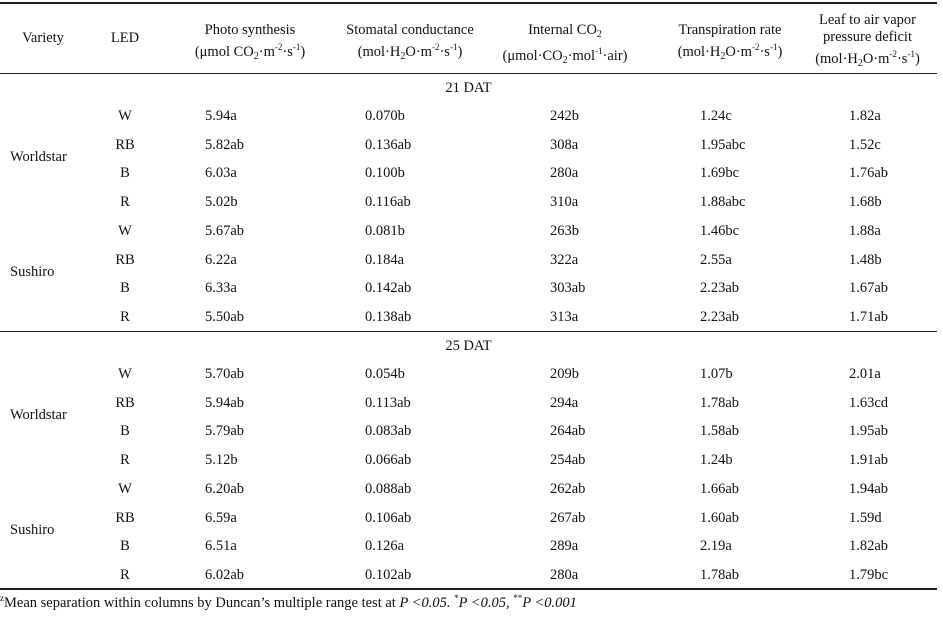  Describe the element at coordinates (385, 173) in the screenshot. I see `stomatal-conductance-cell: 0.100b` at that location.